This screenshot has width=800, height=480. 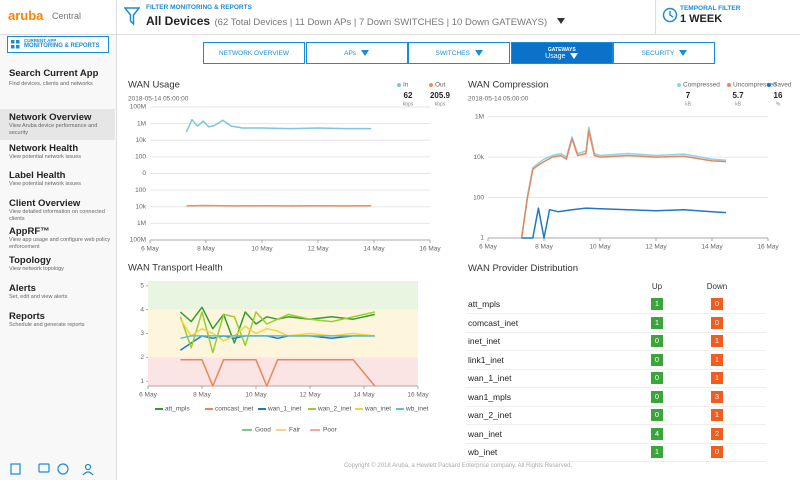 What do you see at coordinates (365, 52) in the screenshot?
I see `dropdown-arrow` at bounding box center [365, 52].